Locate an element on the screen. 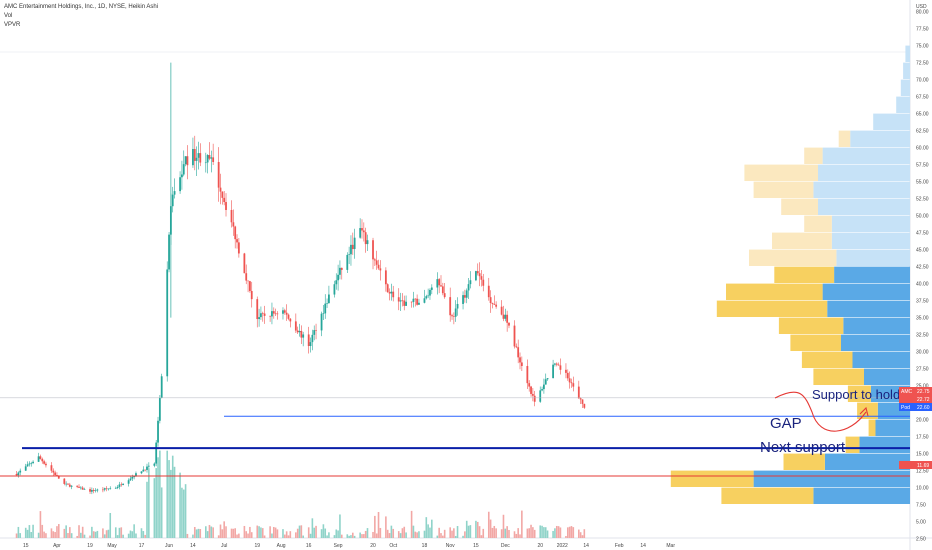 This screenshot has height=550, width=932. y-tick-label: 35.00 is located at coordinates (922, 319).